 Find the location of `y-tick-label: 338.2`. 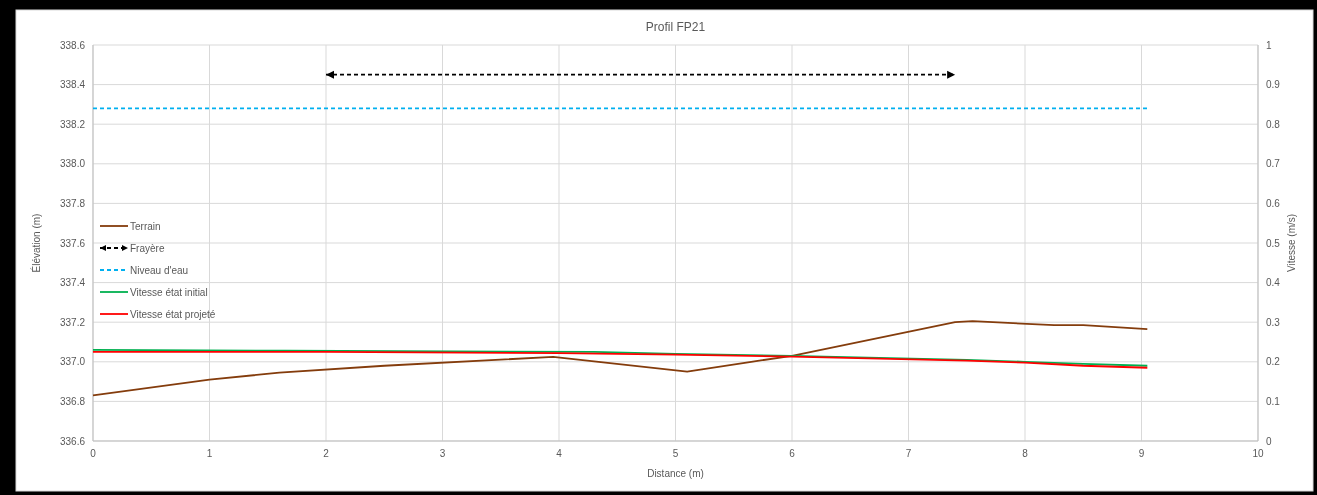

y-tick-label: 338.2 is located at coordinates (72, 124).